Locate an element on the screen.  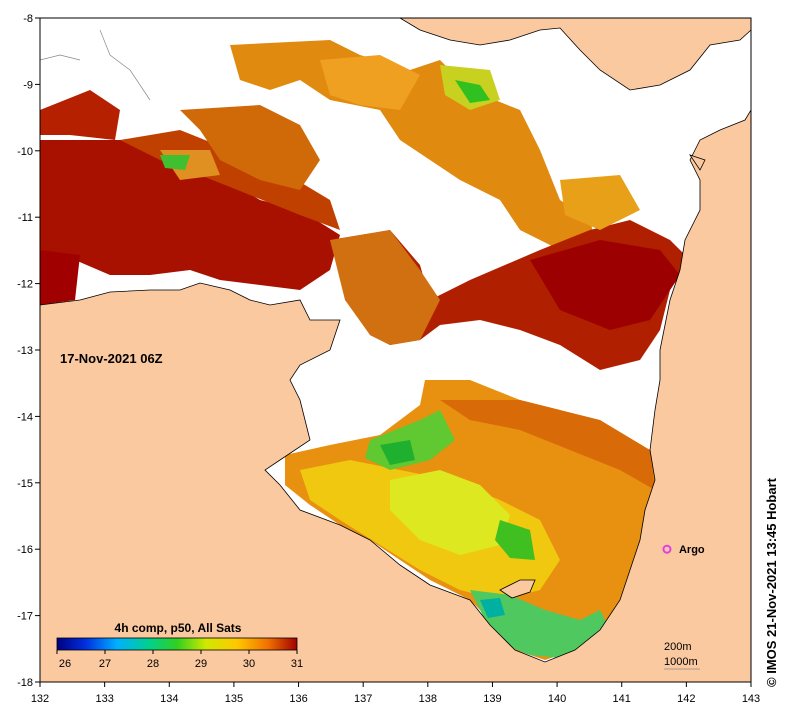
colorbar-gradient is located at coordinates (177, 644).